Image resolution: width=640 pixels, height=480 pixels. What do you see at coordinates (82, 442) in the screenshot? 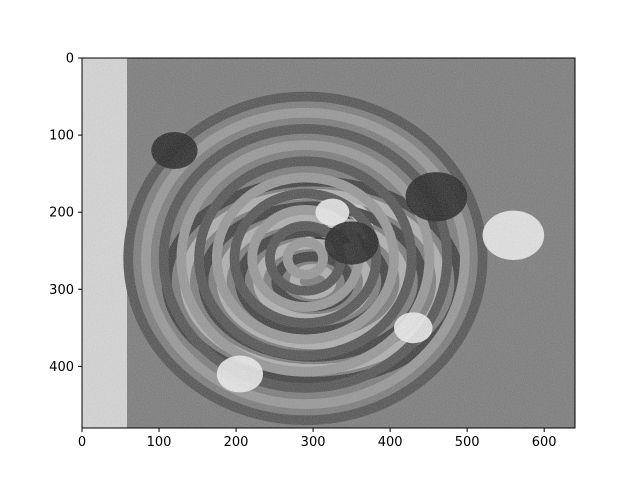
I see `x-tick-label: 0` at bounding box center [82, 442].